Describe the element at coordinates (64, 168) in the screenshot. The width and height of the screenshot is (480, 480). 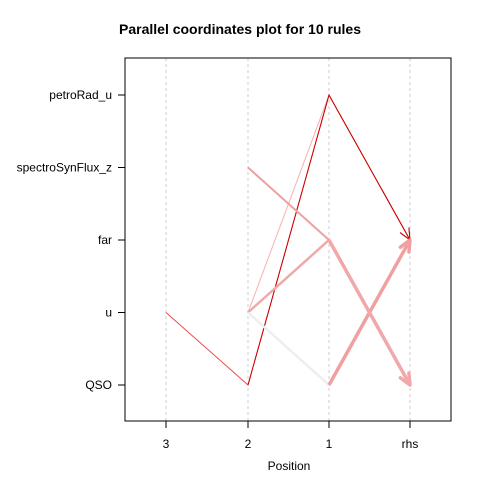
I see `y-tick-label-1: spectroSynFlux_z` at that location.